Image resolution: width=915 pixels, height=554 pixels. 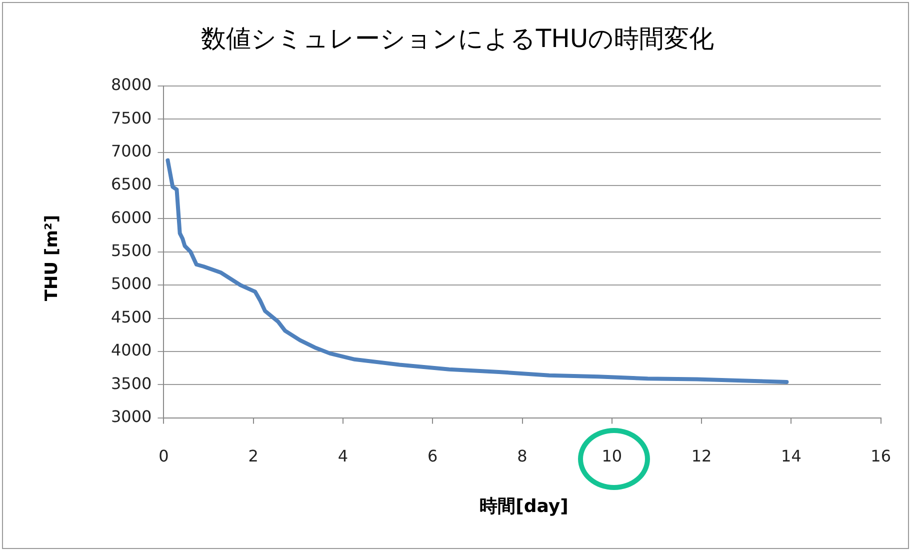 What do you see at coordinates (131, 316) in the screenshot?
I see `y-tick-label: 4500` at bounding box center [131, 316].